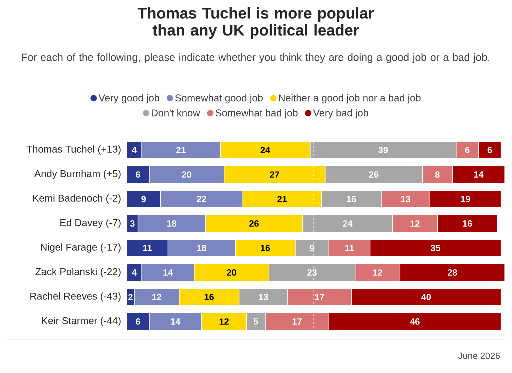  I want to click on data-label: 40, so click(427, 297).